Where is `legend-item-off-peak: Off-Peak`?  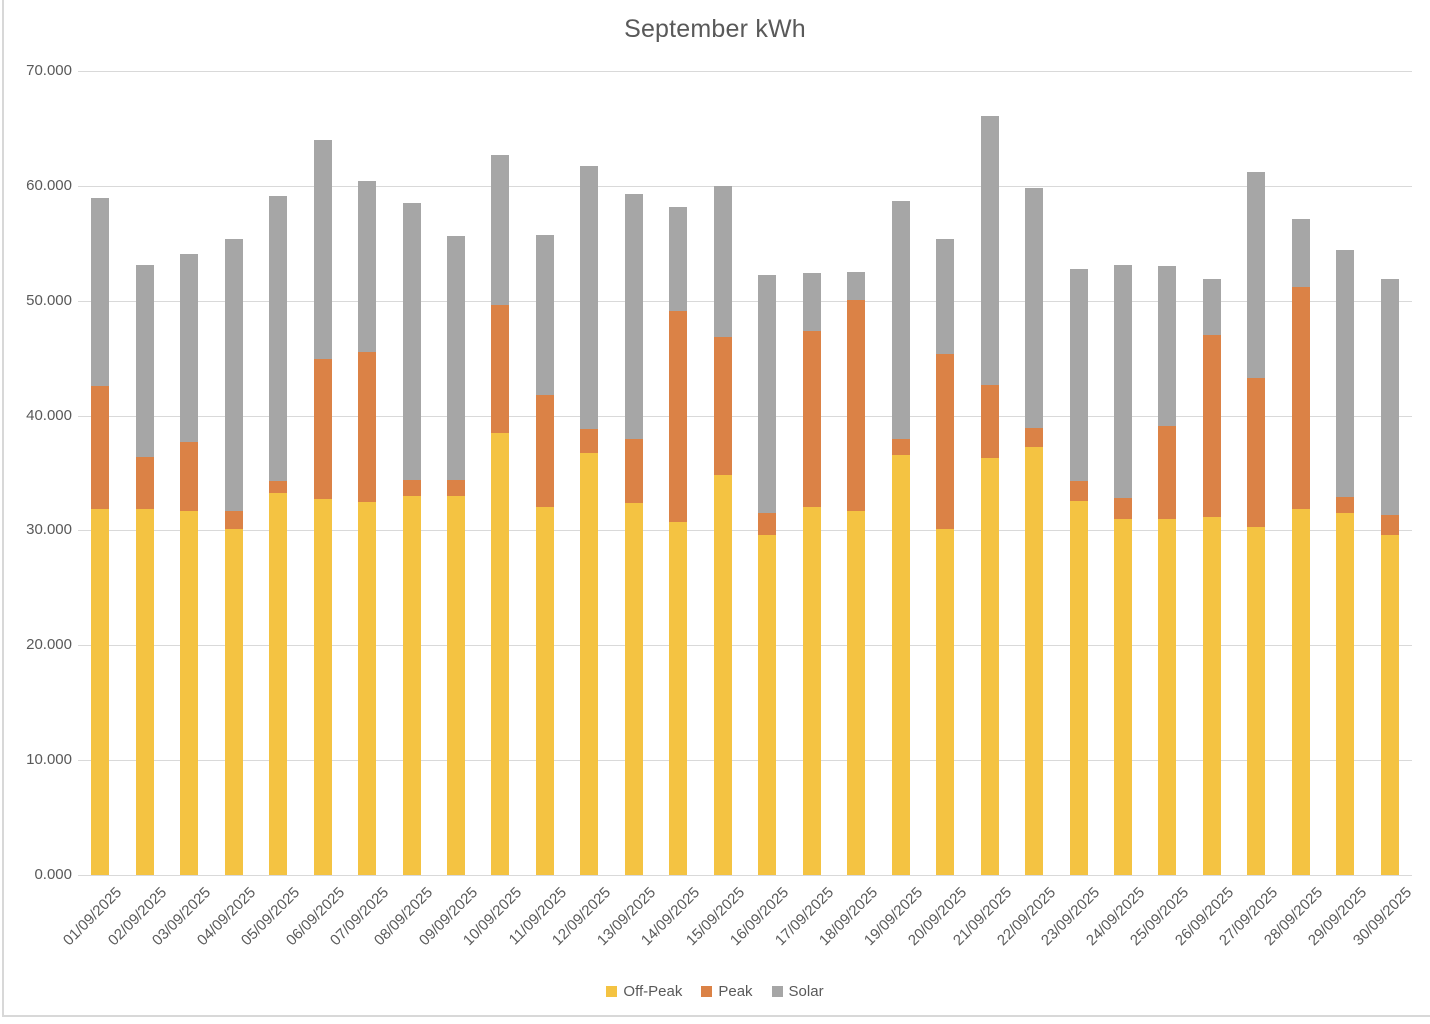
legend-item-off-peak: Off-Peak is located at coordinates (644, 991).